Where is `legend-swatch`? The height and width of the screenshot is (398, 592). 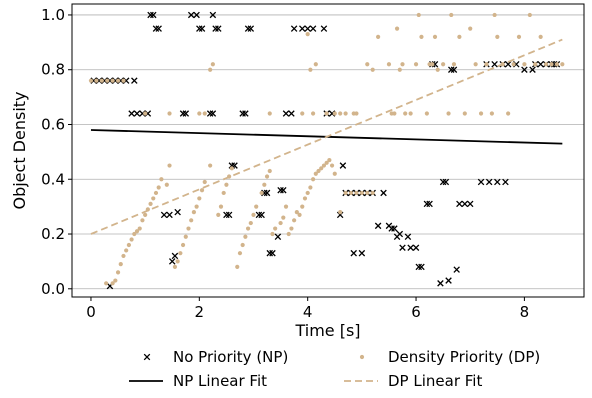 legend-swatch is located at coordinates (147, 357).